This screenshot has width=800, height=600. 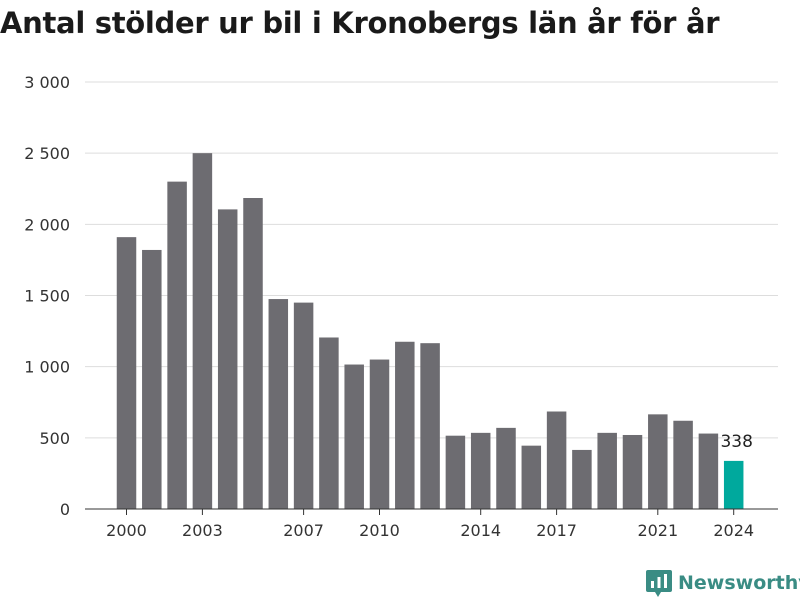 I want to click on y-tick-label: 500, so click(x=54, y=438).